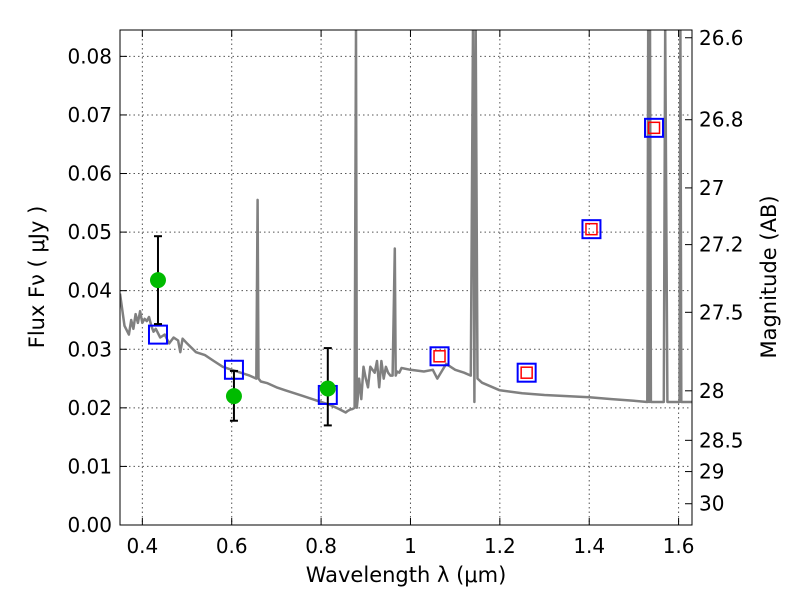 Image resolution: width=800 pixels, height=600 pixels. Describe the element at coordinates (500, 546) in the screenshot. I see `x-tick-label: 1.2` at that location.